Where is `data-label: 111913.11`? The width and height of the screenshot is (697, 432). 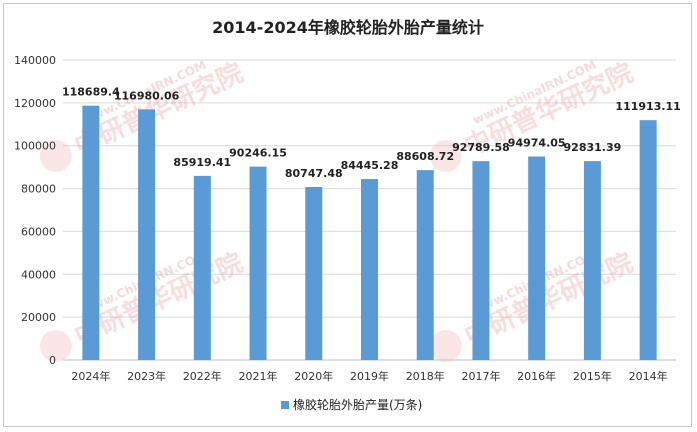 data-label: 111913.11 is located at coordinates (647, 106).